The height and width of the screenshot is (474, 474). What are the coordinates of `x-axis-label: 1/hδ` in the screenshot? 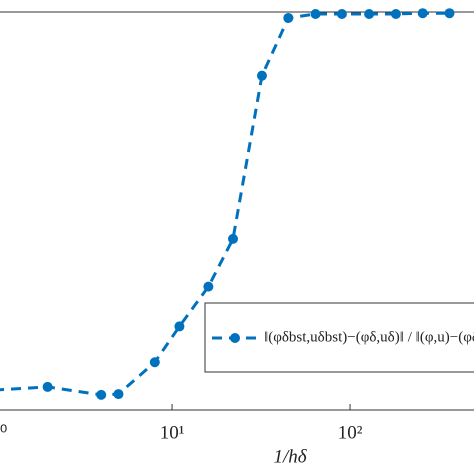 It's located at (290, 456).